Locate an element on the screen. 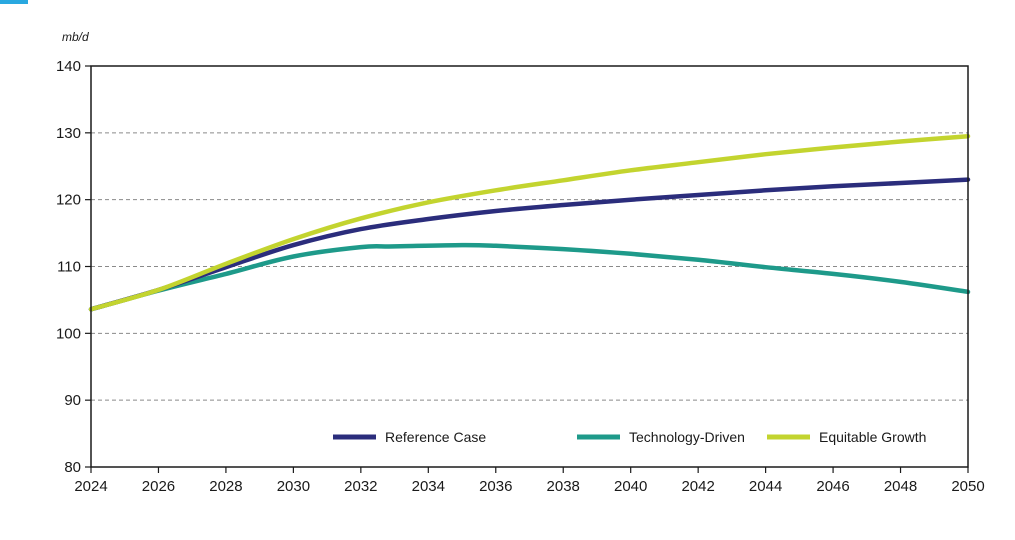 The image size is (1015, 540). x-tick-label: 2026 is located at coordinates (158, 486).